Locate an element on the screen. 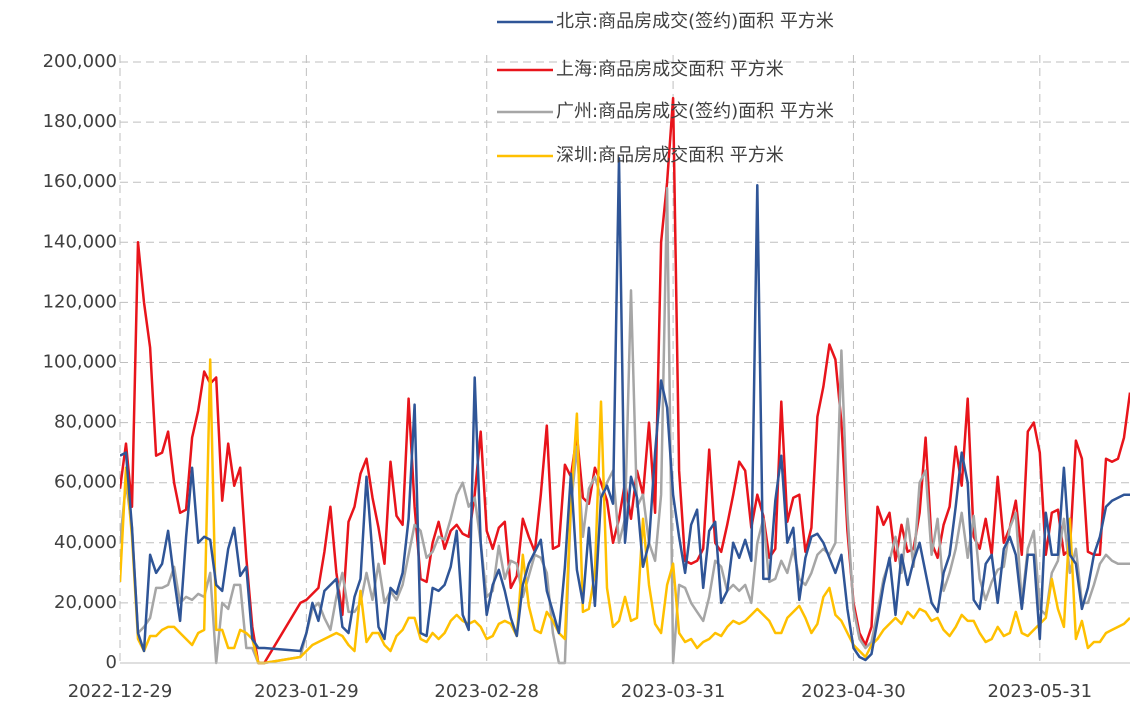 Image resolution: width=1130 pixels, height=705 pixels. y-tick-label: 60,000 is located at coordinates (85, 482).